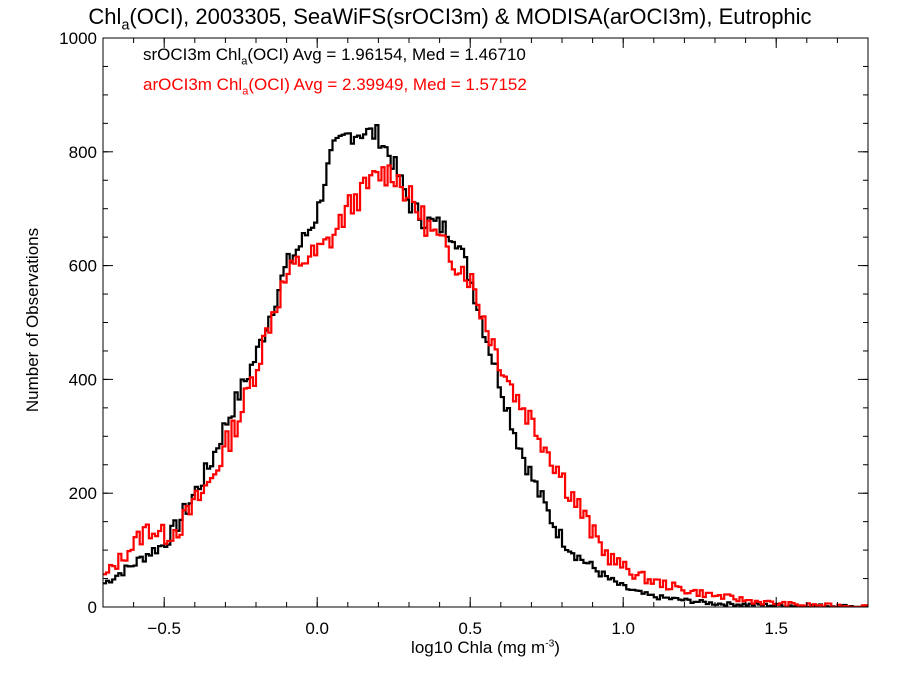 The height and width of the screenshot is (675, 900). What do you see at coordinates (776, 628) in the screenshot?
I see `x-tick-label: 1.5` at bounding box center [776, 628].